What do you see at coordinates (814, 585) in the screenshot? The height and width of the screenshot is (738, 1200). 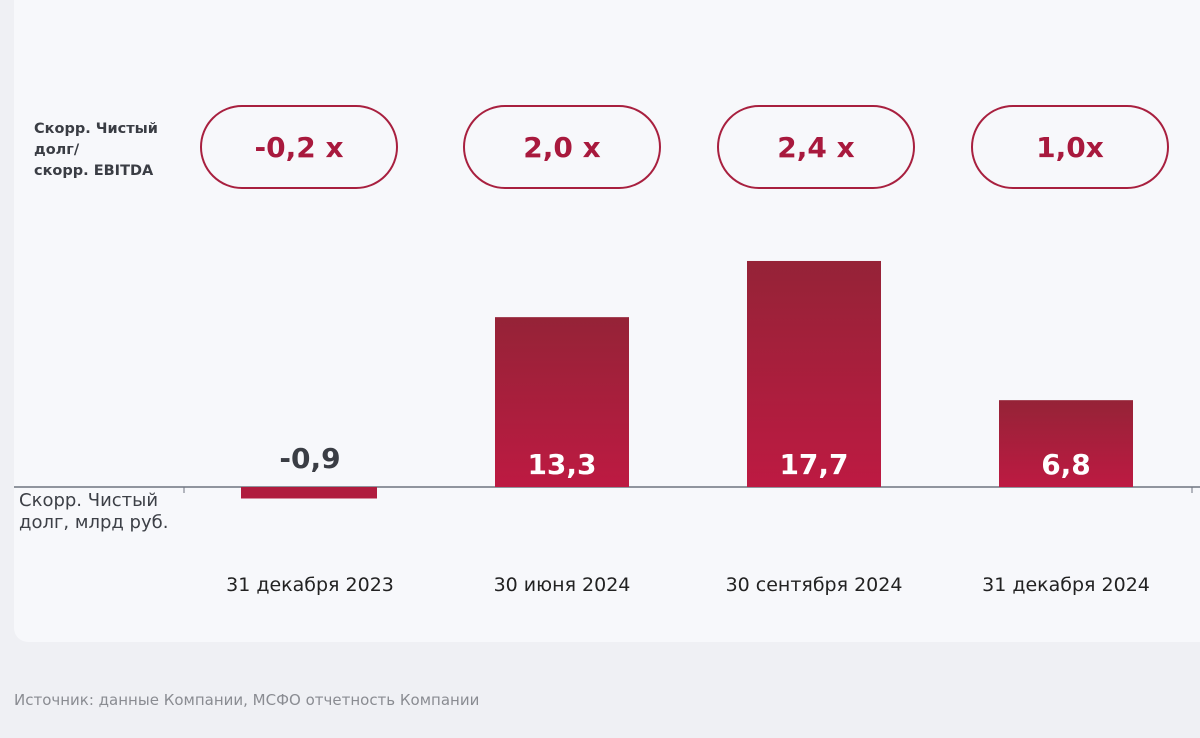 I see `x-tick-label: 30 сентября 2024` at bounding box center [814, 585].